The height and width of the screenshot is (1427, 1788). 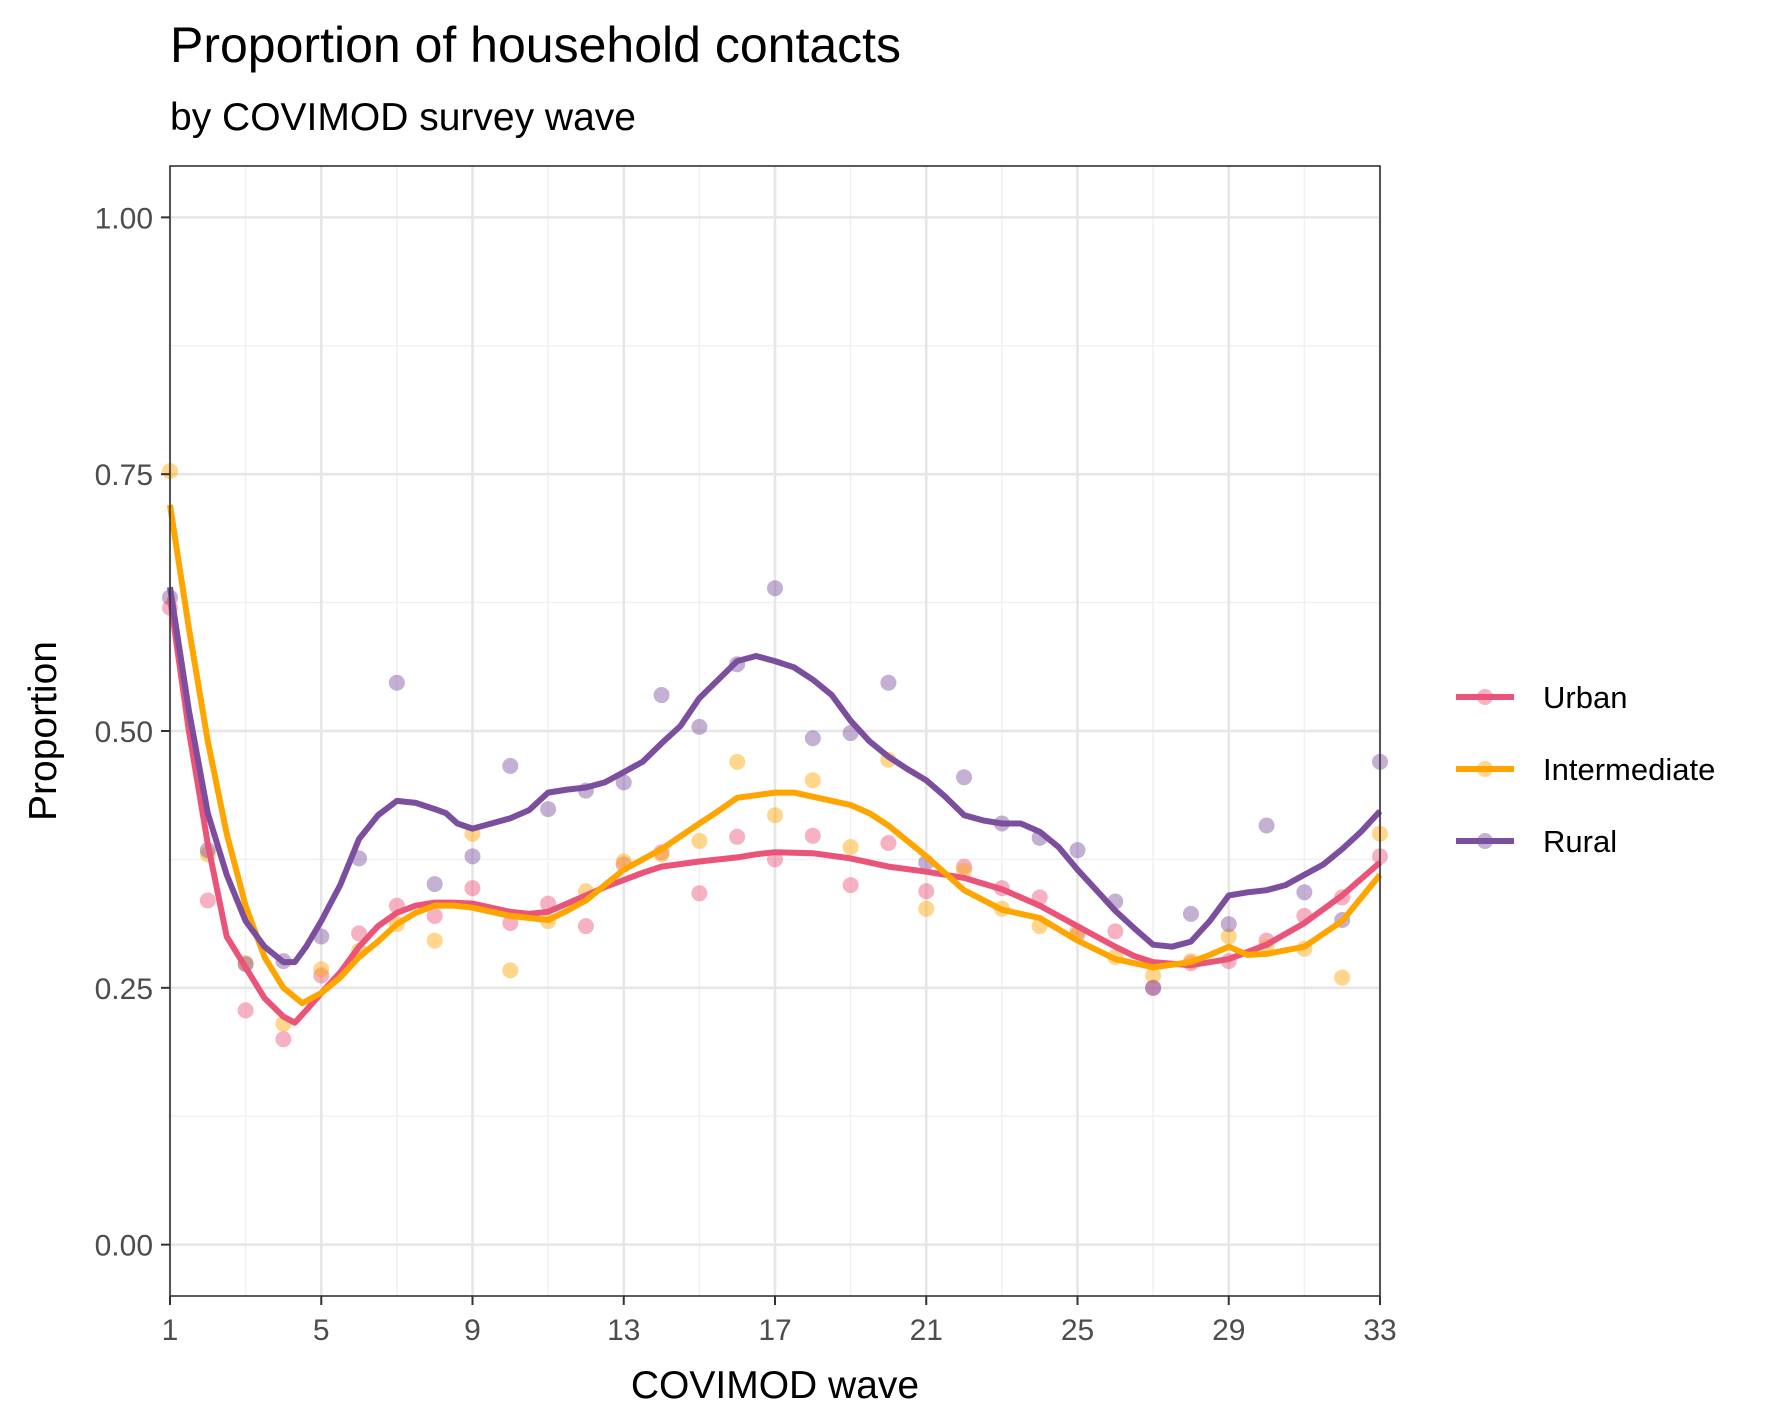 What do you see at coordinates (623, 1330) in the screenshot?
I see `x-tick-label: 13` at bounding box center [623, 1330].